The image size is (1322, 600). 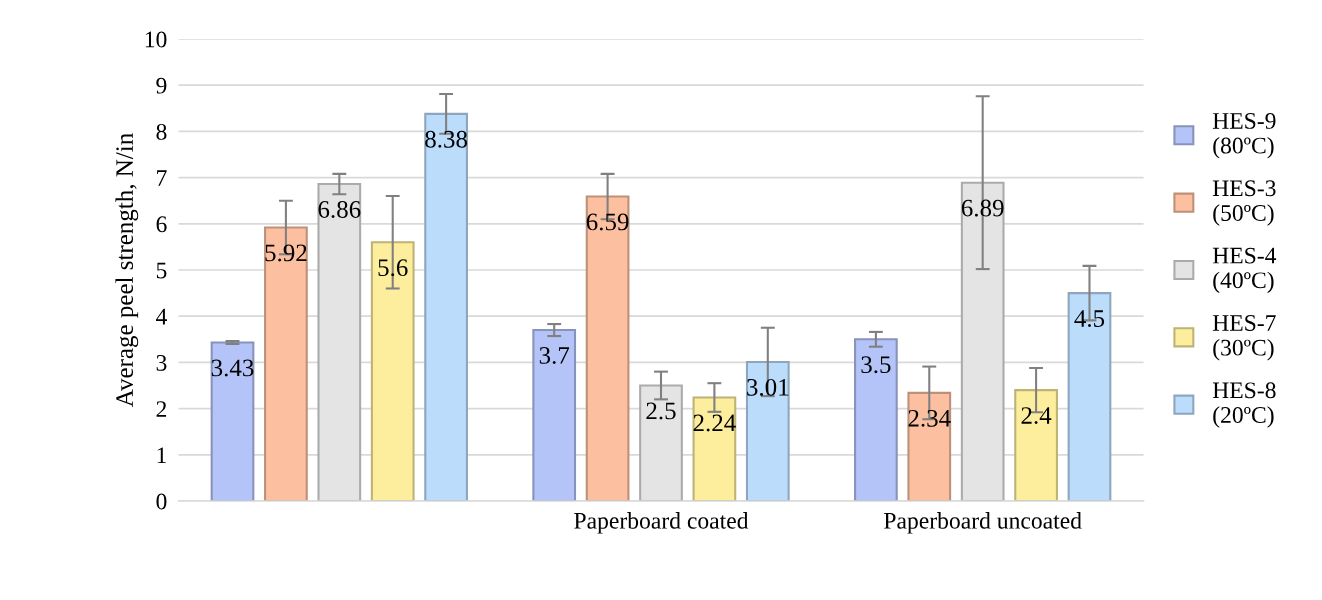 What do you see at coordinates (1244, 405) in the screenshot?
I see `legend-label: HES-8 (20ºC)` at bounding box center [1244, 405].